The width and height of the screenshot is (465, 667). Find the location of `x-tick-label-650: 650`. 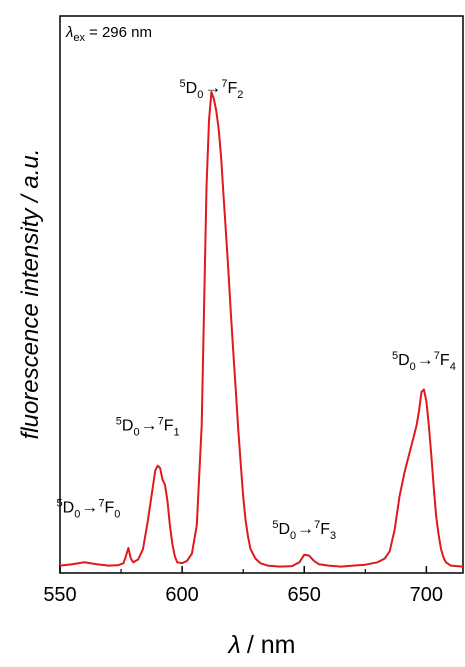

x-tick-label-650: 650 is located at coordinates (304, 595).